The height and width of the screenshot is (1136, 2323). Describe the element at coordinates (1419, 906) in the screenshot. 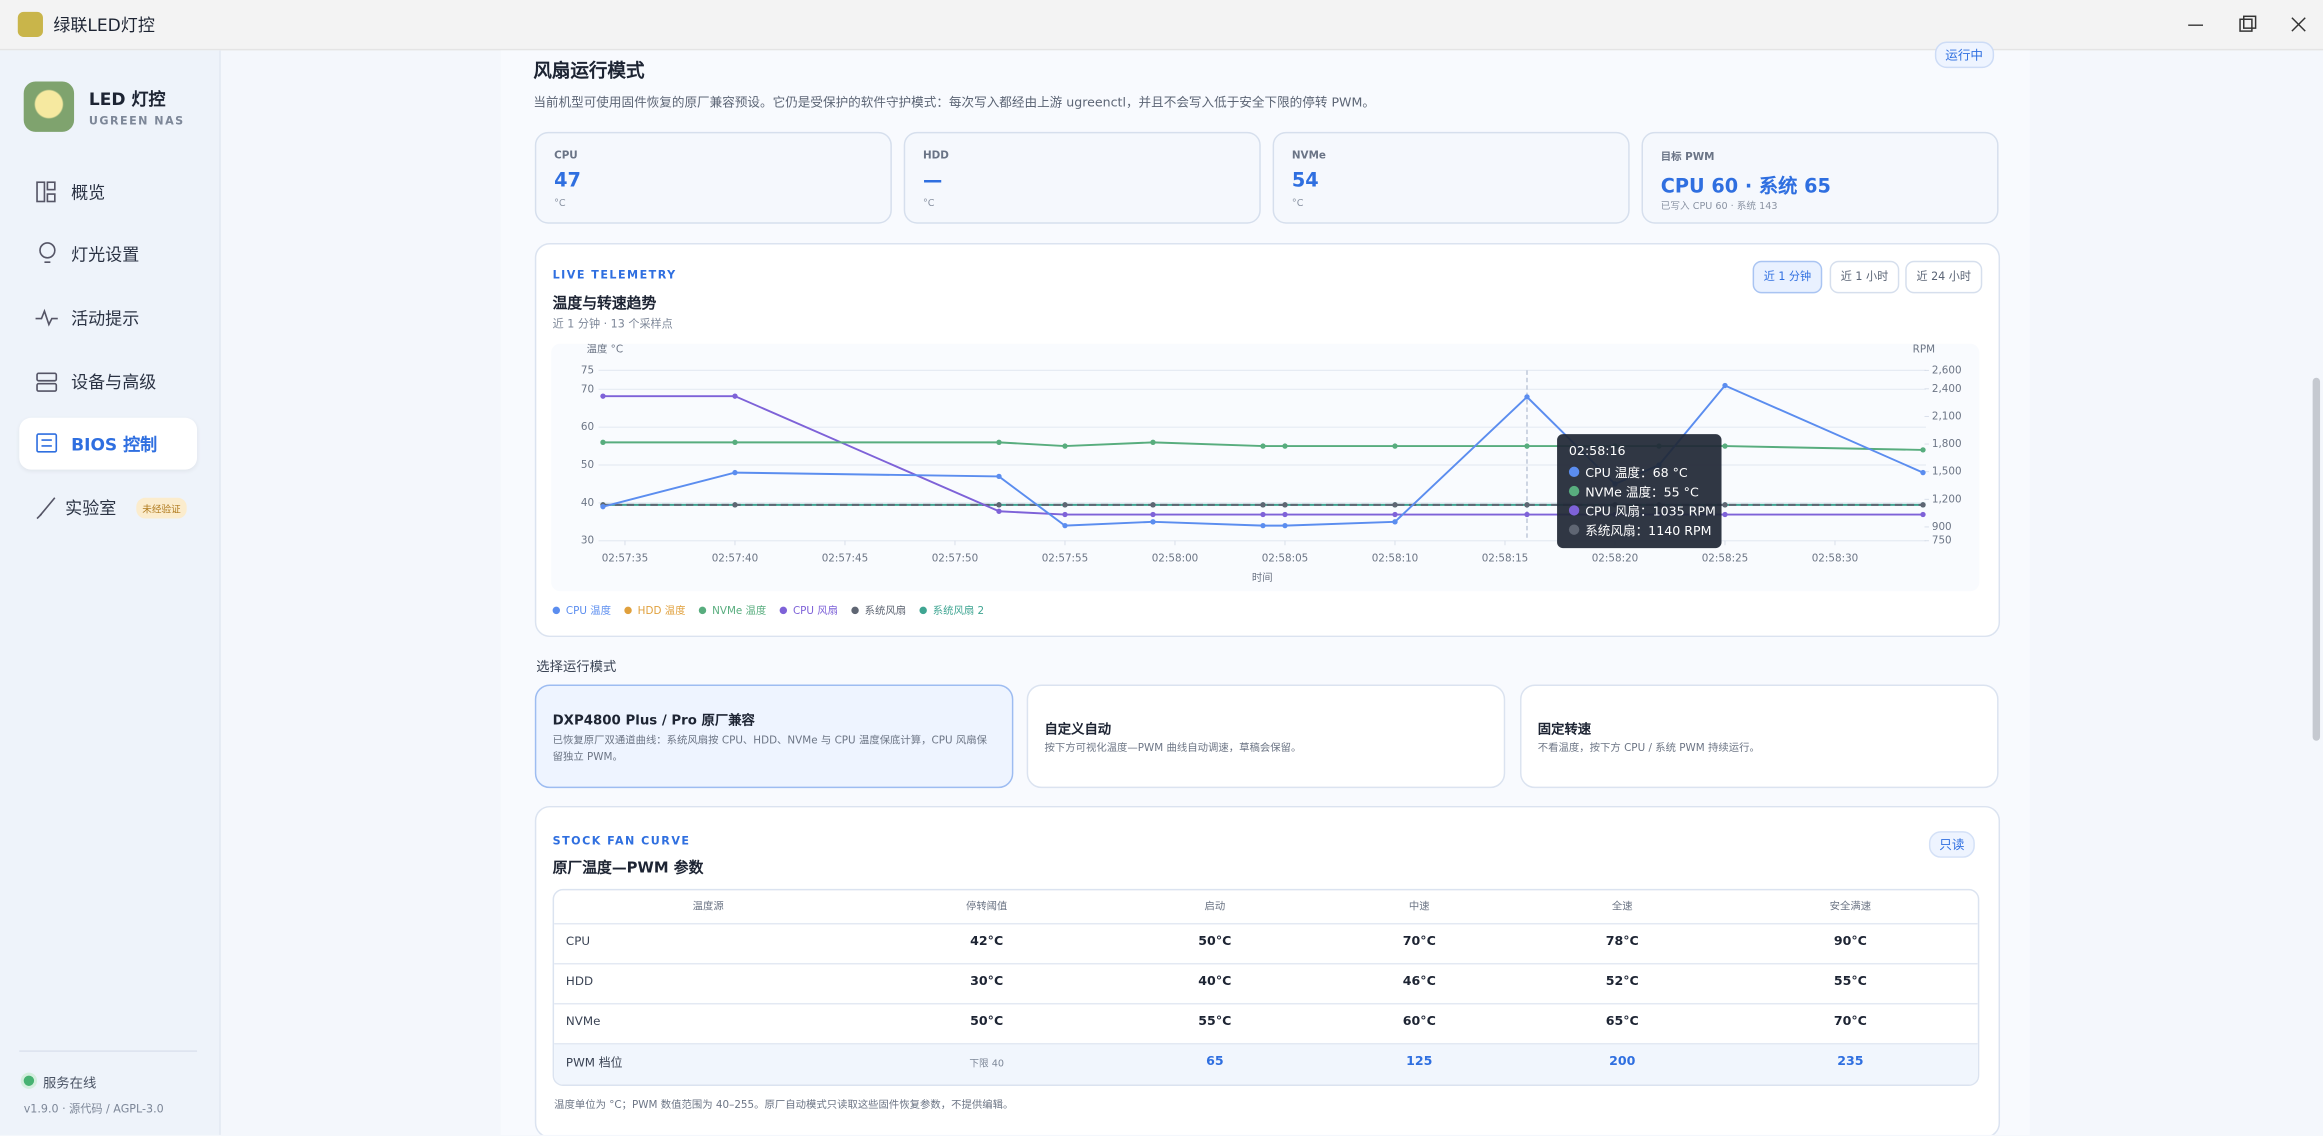

I see `table-header: 中速` at that location.